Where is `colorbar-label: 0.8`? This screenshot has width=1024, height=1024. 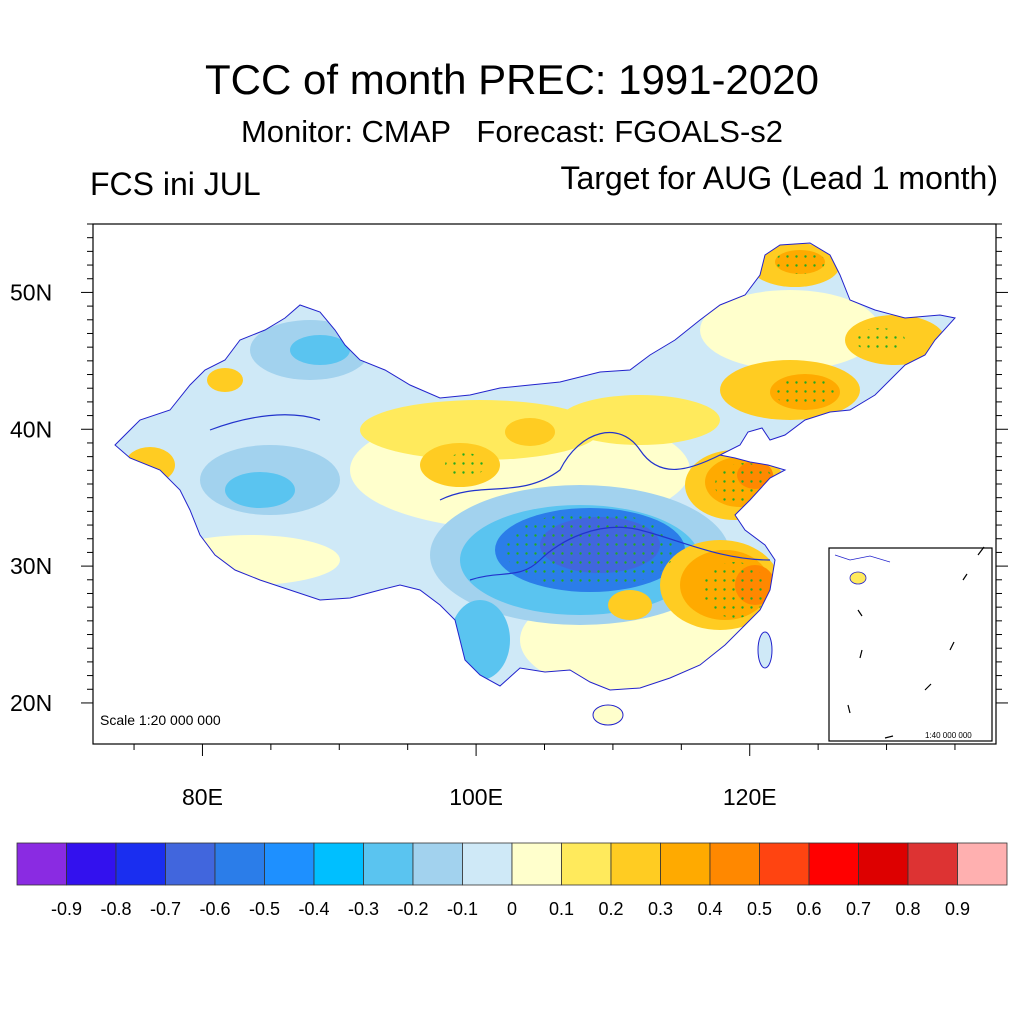
colorbar-label: 0.8 is located at coordinates (907, 909).